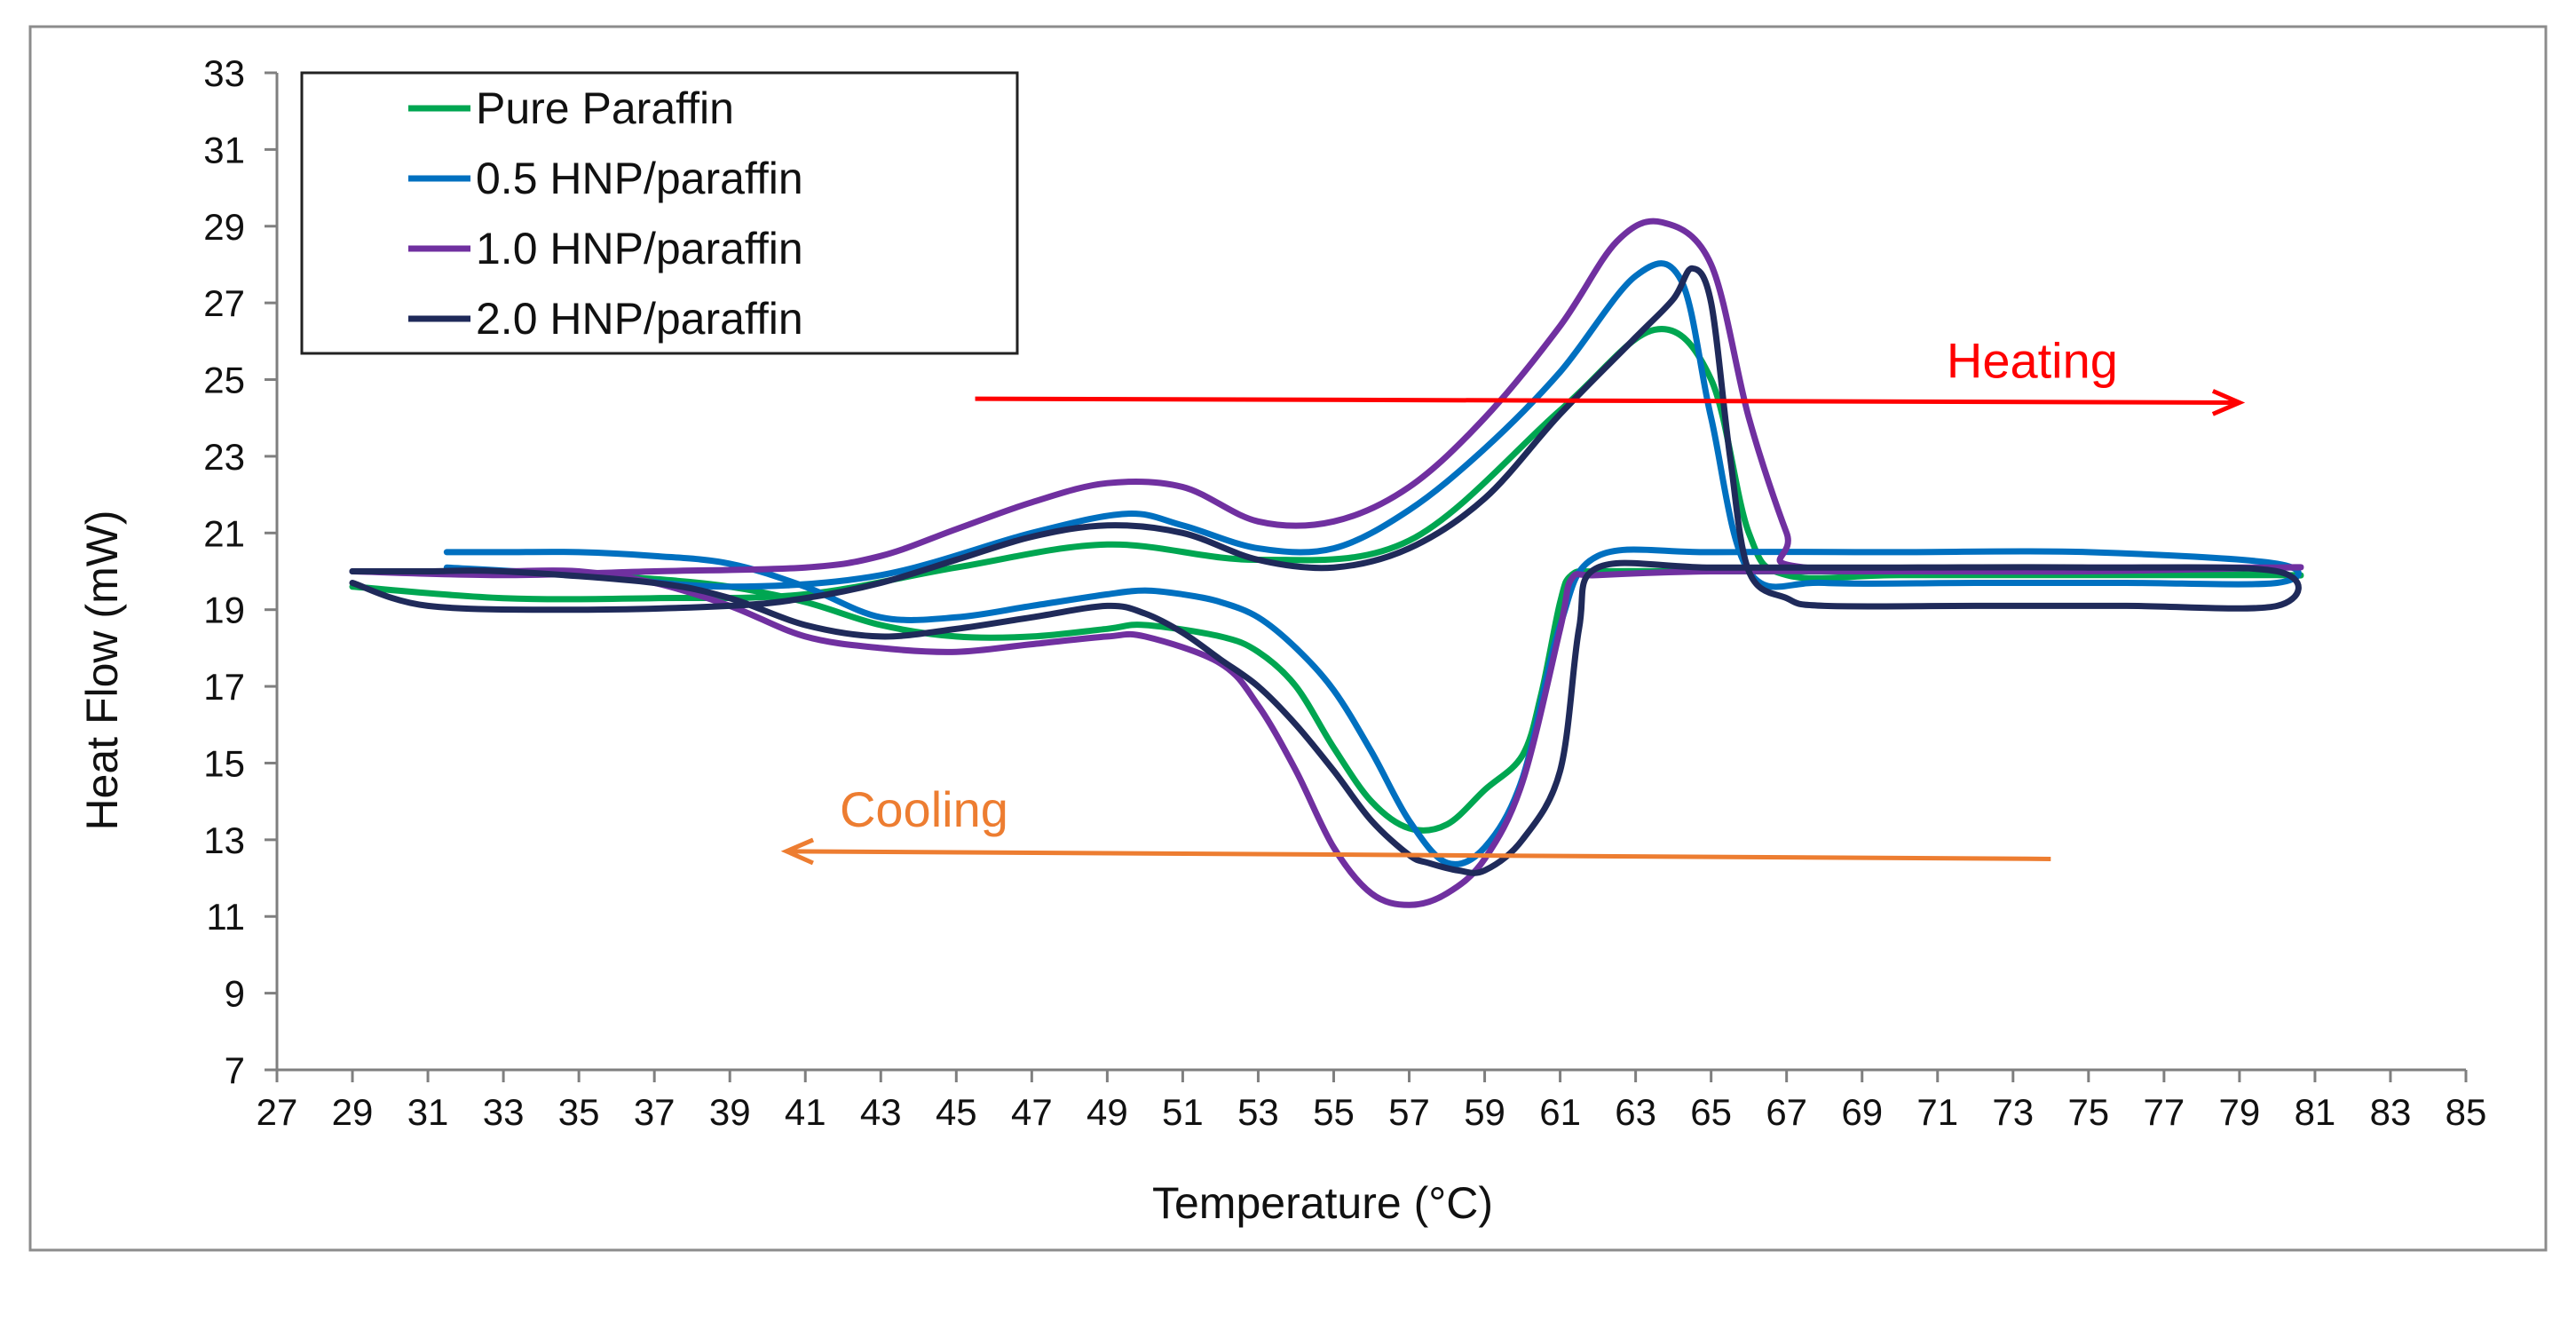 Image resolution: width=2576 pixels, height=1330 pixels. I want to click on x-tick-label: 73, so click(2013, 1112).